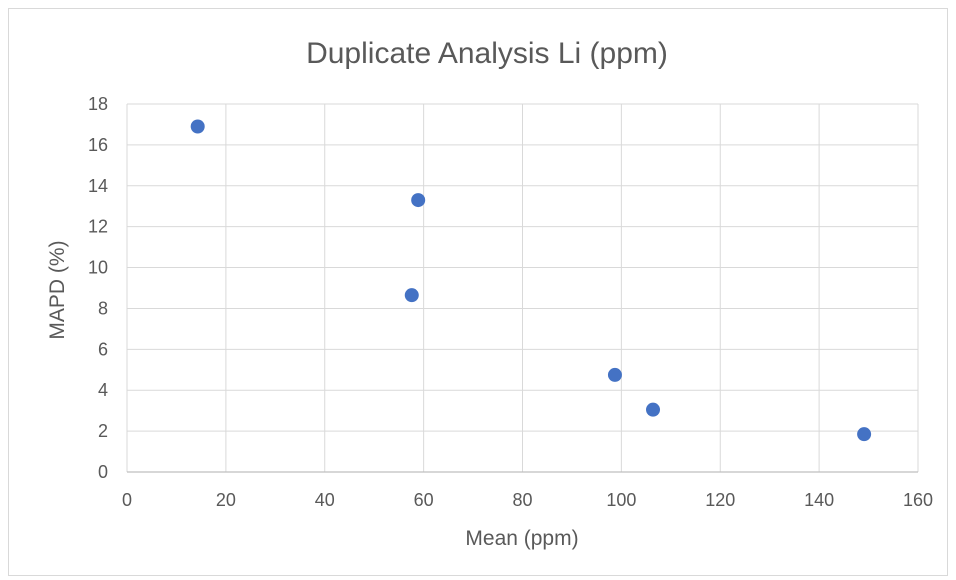 The height and width of the screenshot is (580, 956). What do you see at coordinates (325, 500) in the screenshot?
I see `x-tick-label: 40` at bounding box center [325, 500].